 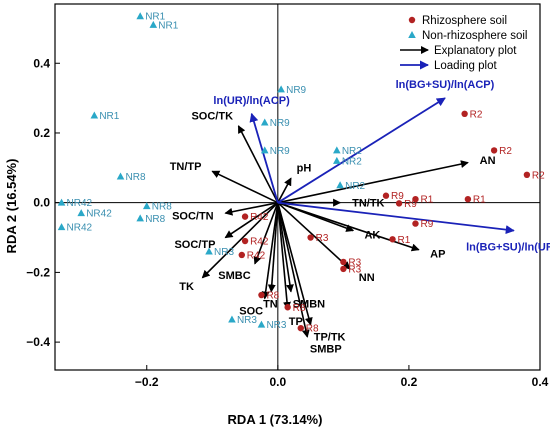 What do you see at coordinates (275, 419) in the screenshot?
I see `x-axis-title: RDA 1 (73.14%)` at bounding box center [275, 419].